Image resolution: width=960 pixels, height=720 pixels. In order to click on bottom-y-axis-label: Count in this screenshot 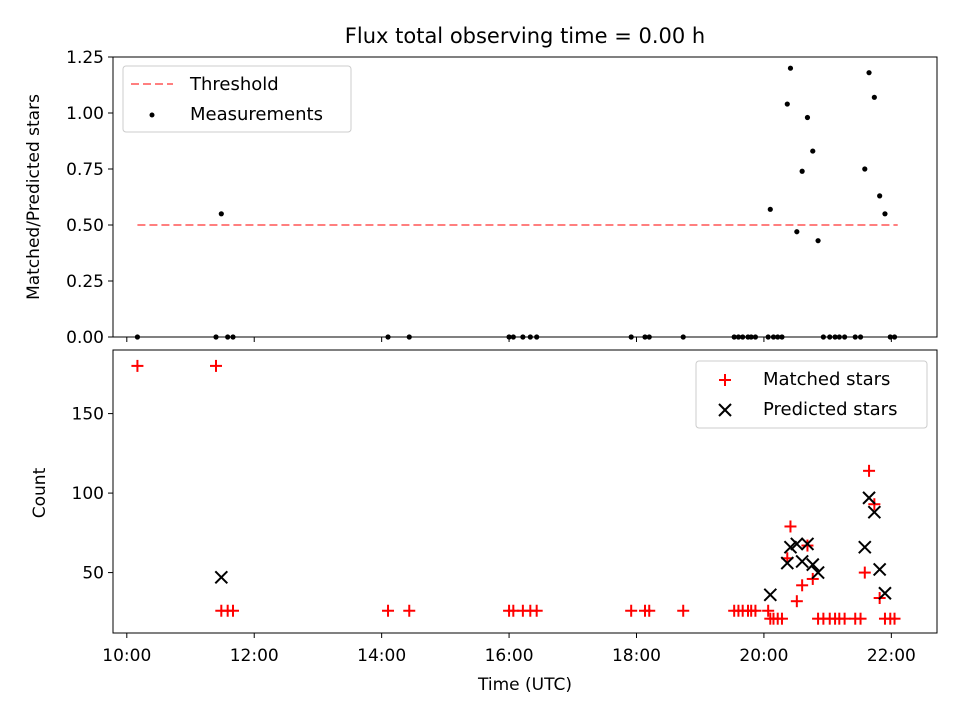, I will do `click(40, 492)`.